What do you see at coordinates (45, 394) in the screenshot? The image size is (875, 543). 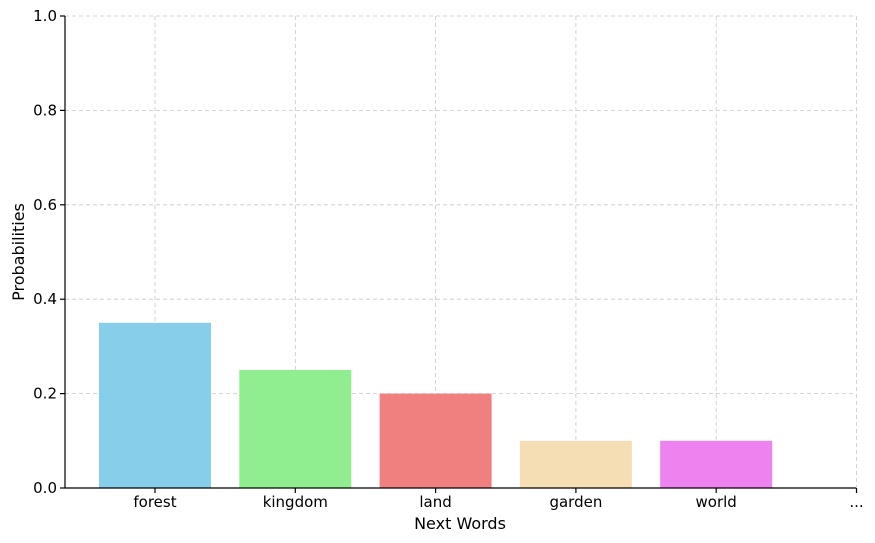 I see `y-tick-label: 0.2` at bounding box center [45, 394].